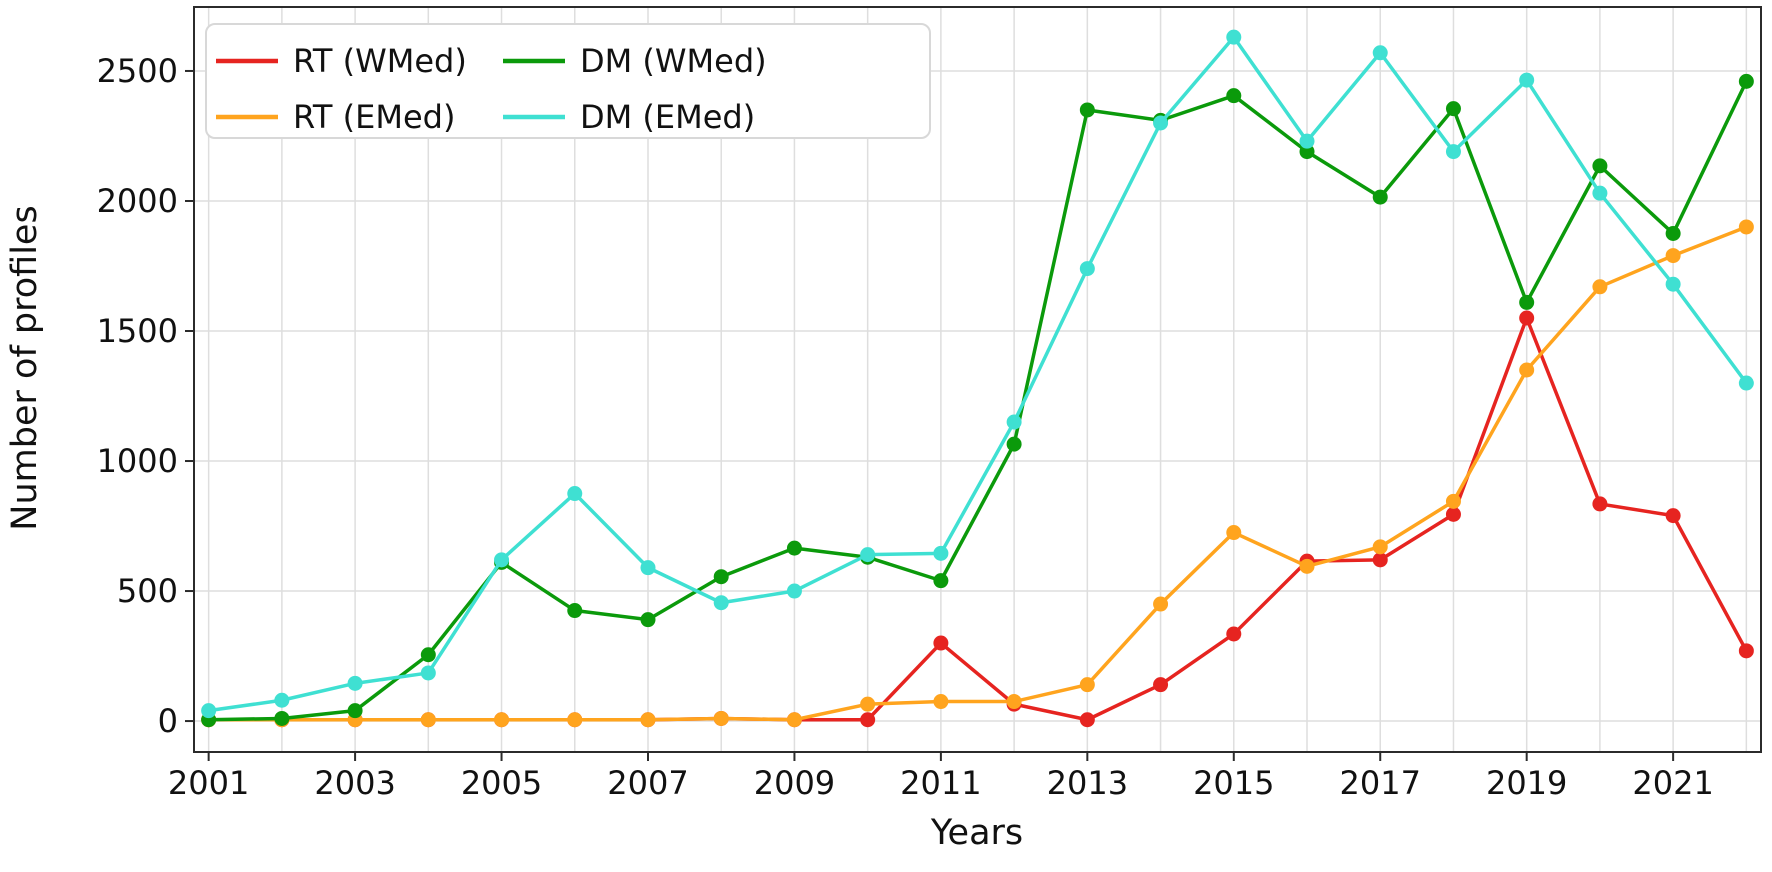  Describe the element at coordinates (147, 591) in the screenshot. I see `y-tick-label: 500` at that location.